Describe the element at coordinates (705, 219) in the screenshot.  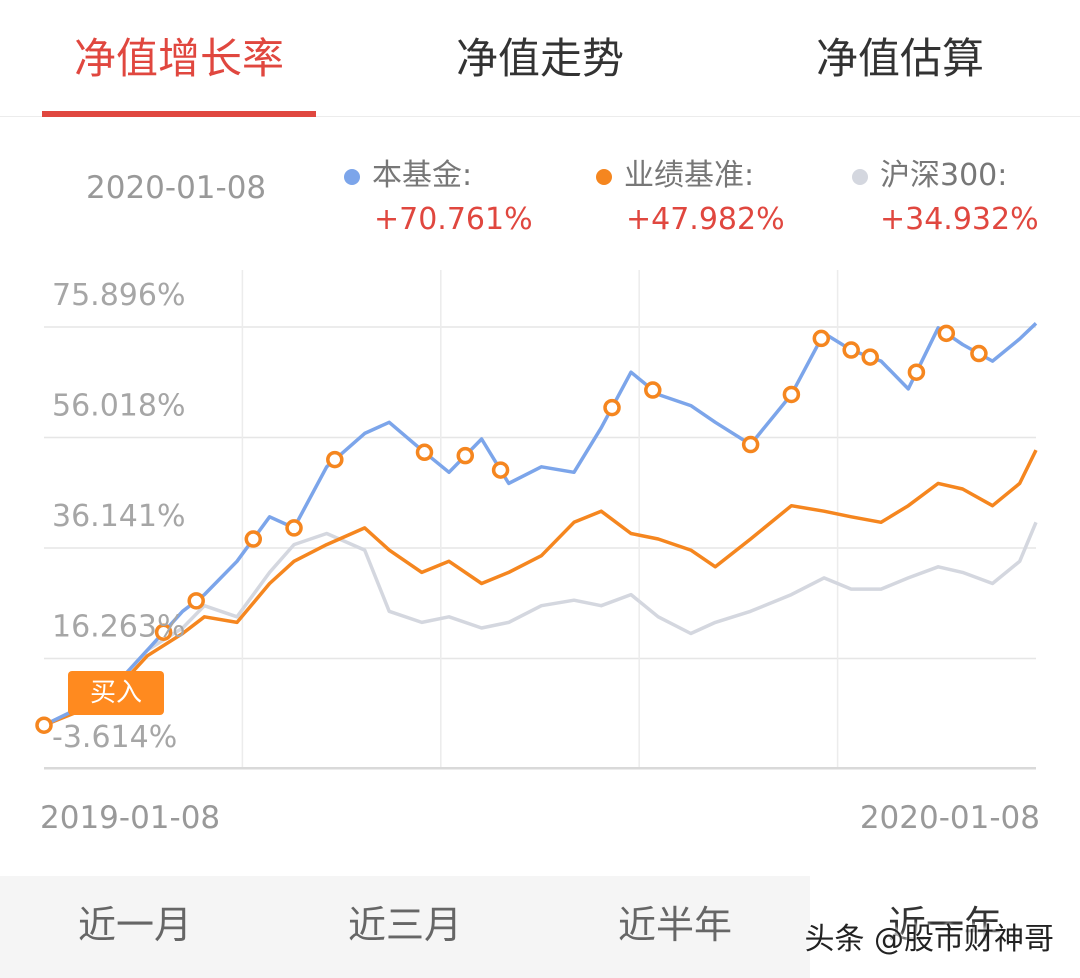
I see `legend-benchmark-value: +47.982%` at that location.